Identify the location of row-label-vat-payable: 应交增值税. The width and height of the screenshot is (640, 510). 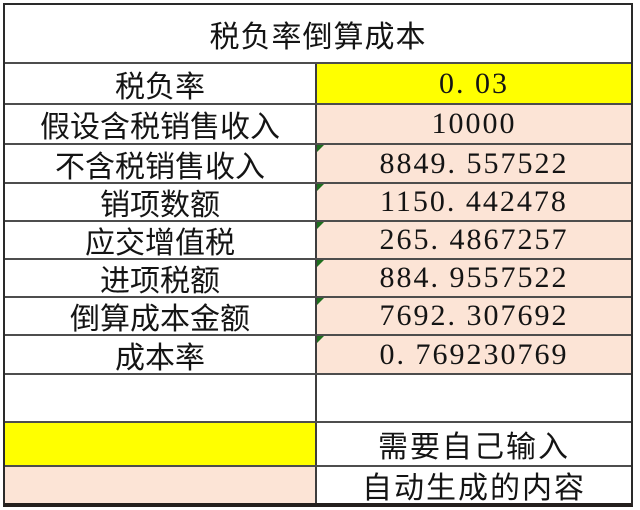
(160, 242).